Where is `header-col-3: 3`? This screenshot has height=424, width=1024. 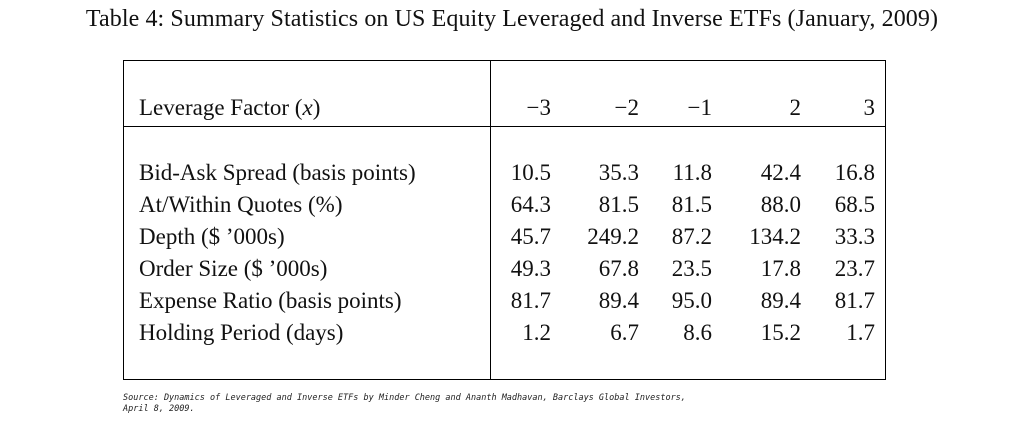
header-col-3: 3 is located at coordinates (869, 107).